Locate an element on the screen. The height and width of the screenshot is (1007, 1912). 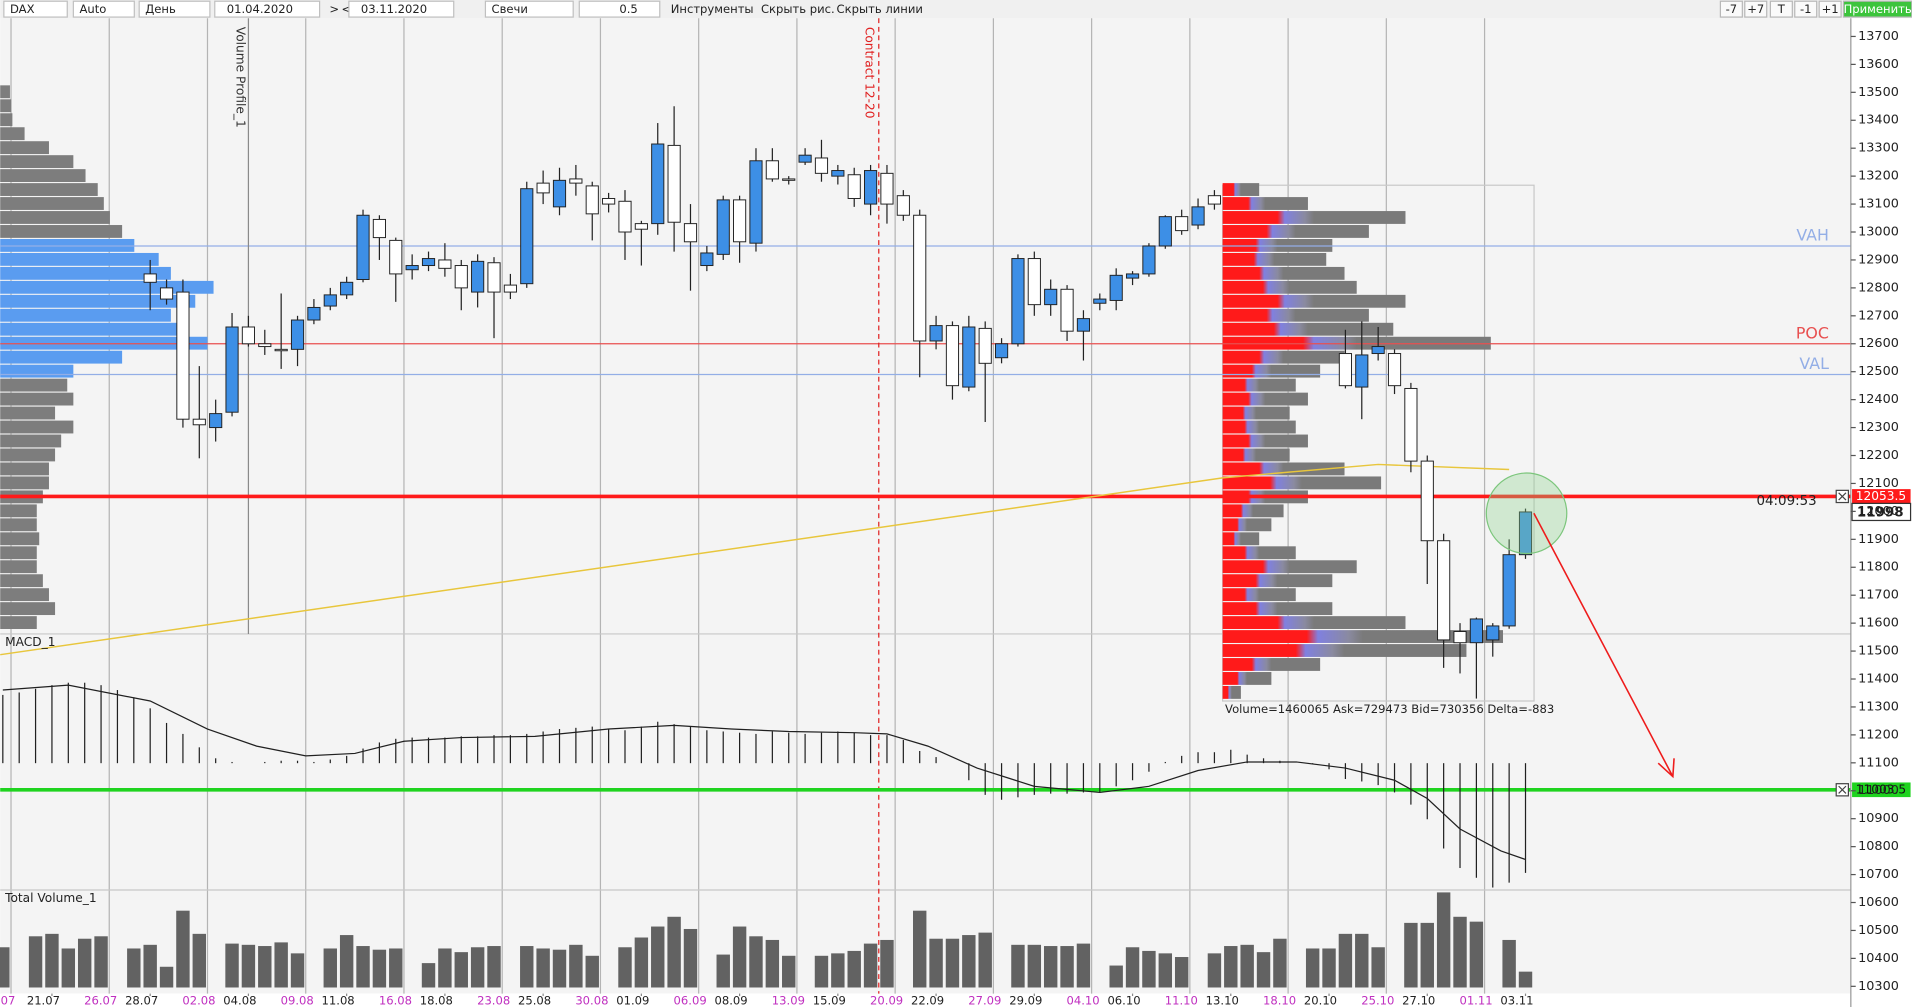
toolbar-button-label: +7 is located at coordinates (1755, 9).